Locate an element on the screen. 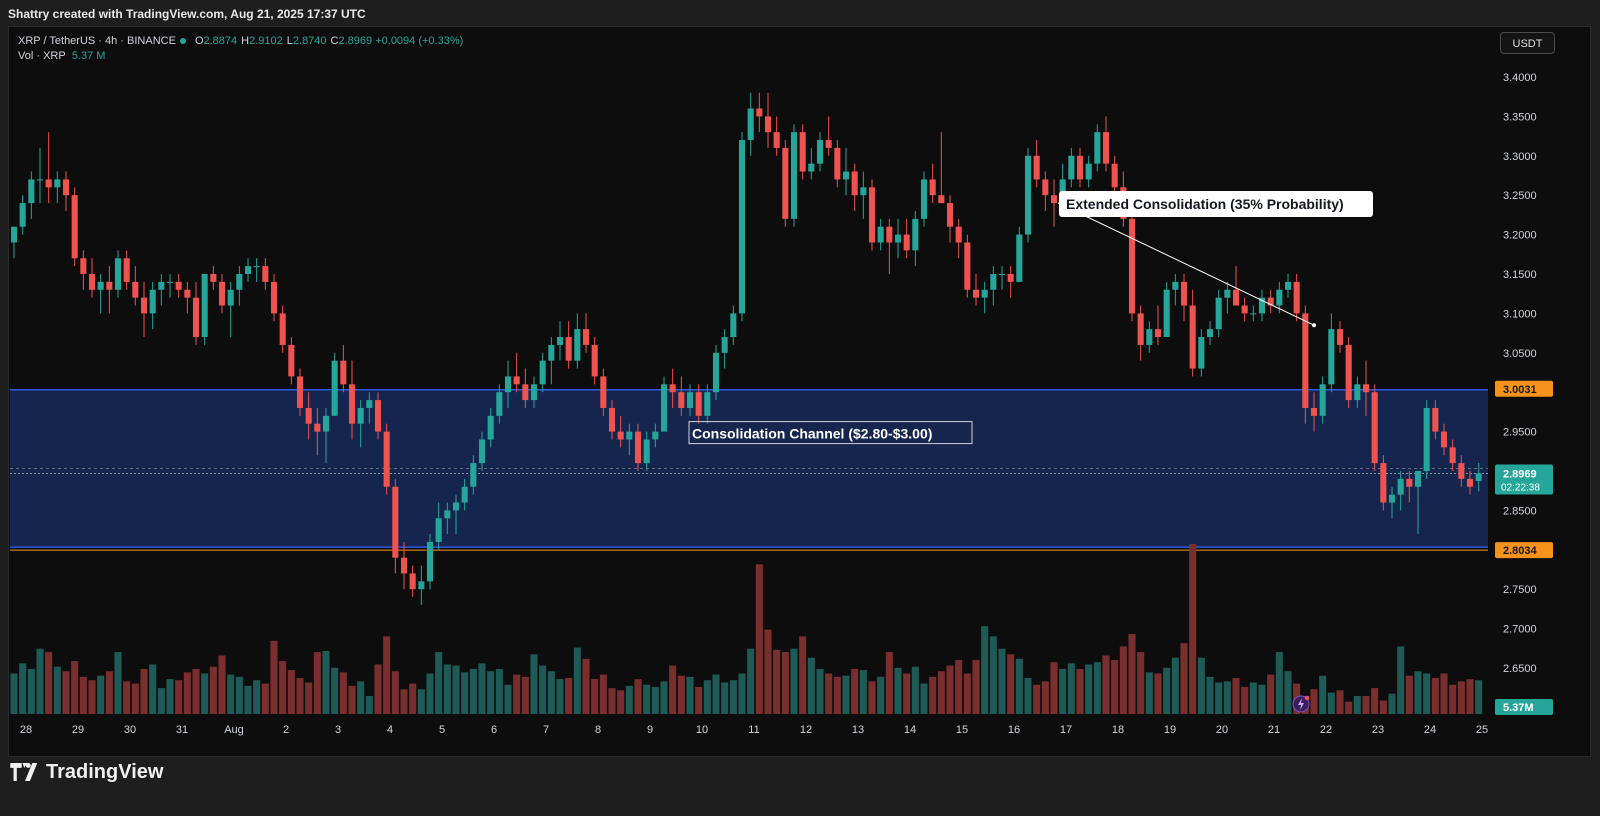 This screenshot has height=816, width=1600. time-tick-label: 28 is located at coordinates (26, 730).